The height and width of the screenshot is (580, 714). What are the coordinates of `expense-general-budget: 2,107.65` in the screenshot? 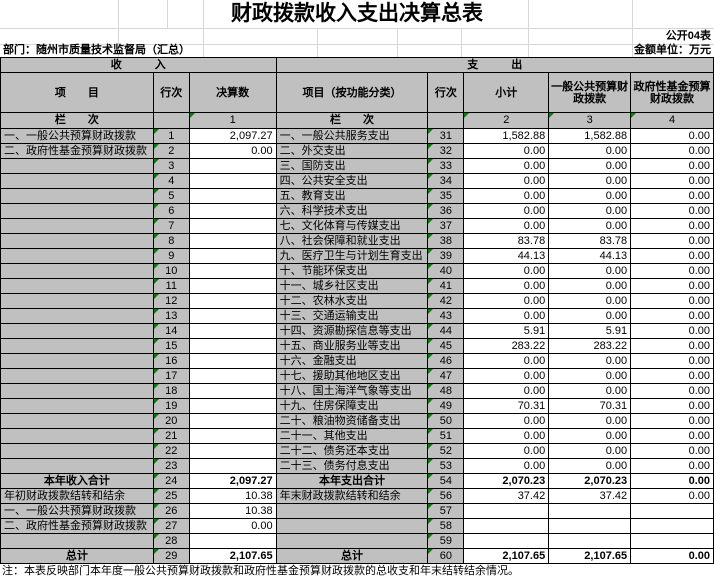 It's located at (590, 556).